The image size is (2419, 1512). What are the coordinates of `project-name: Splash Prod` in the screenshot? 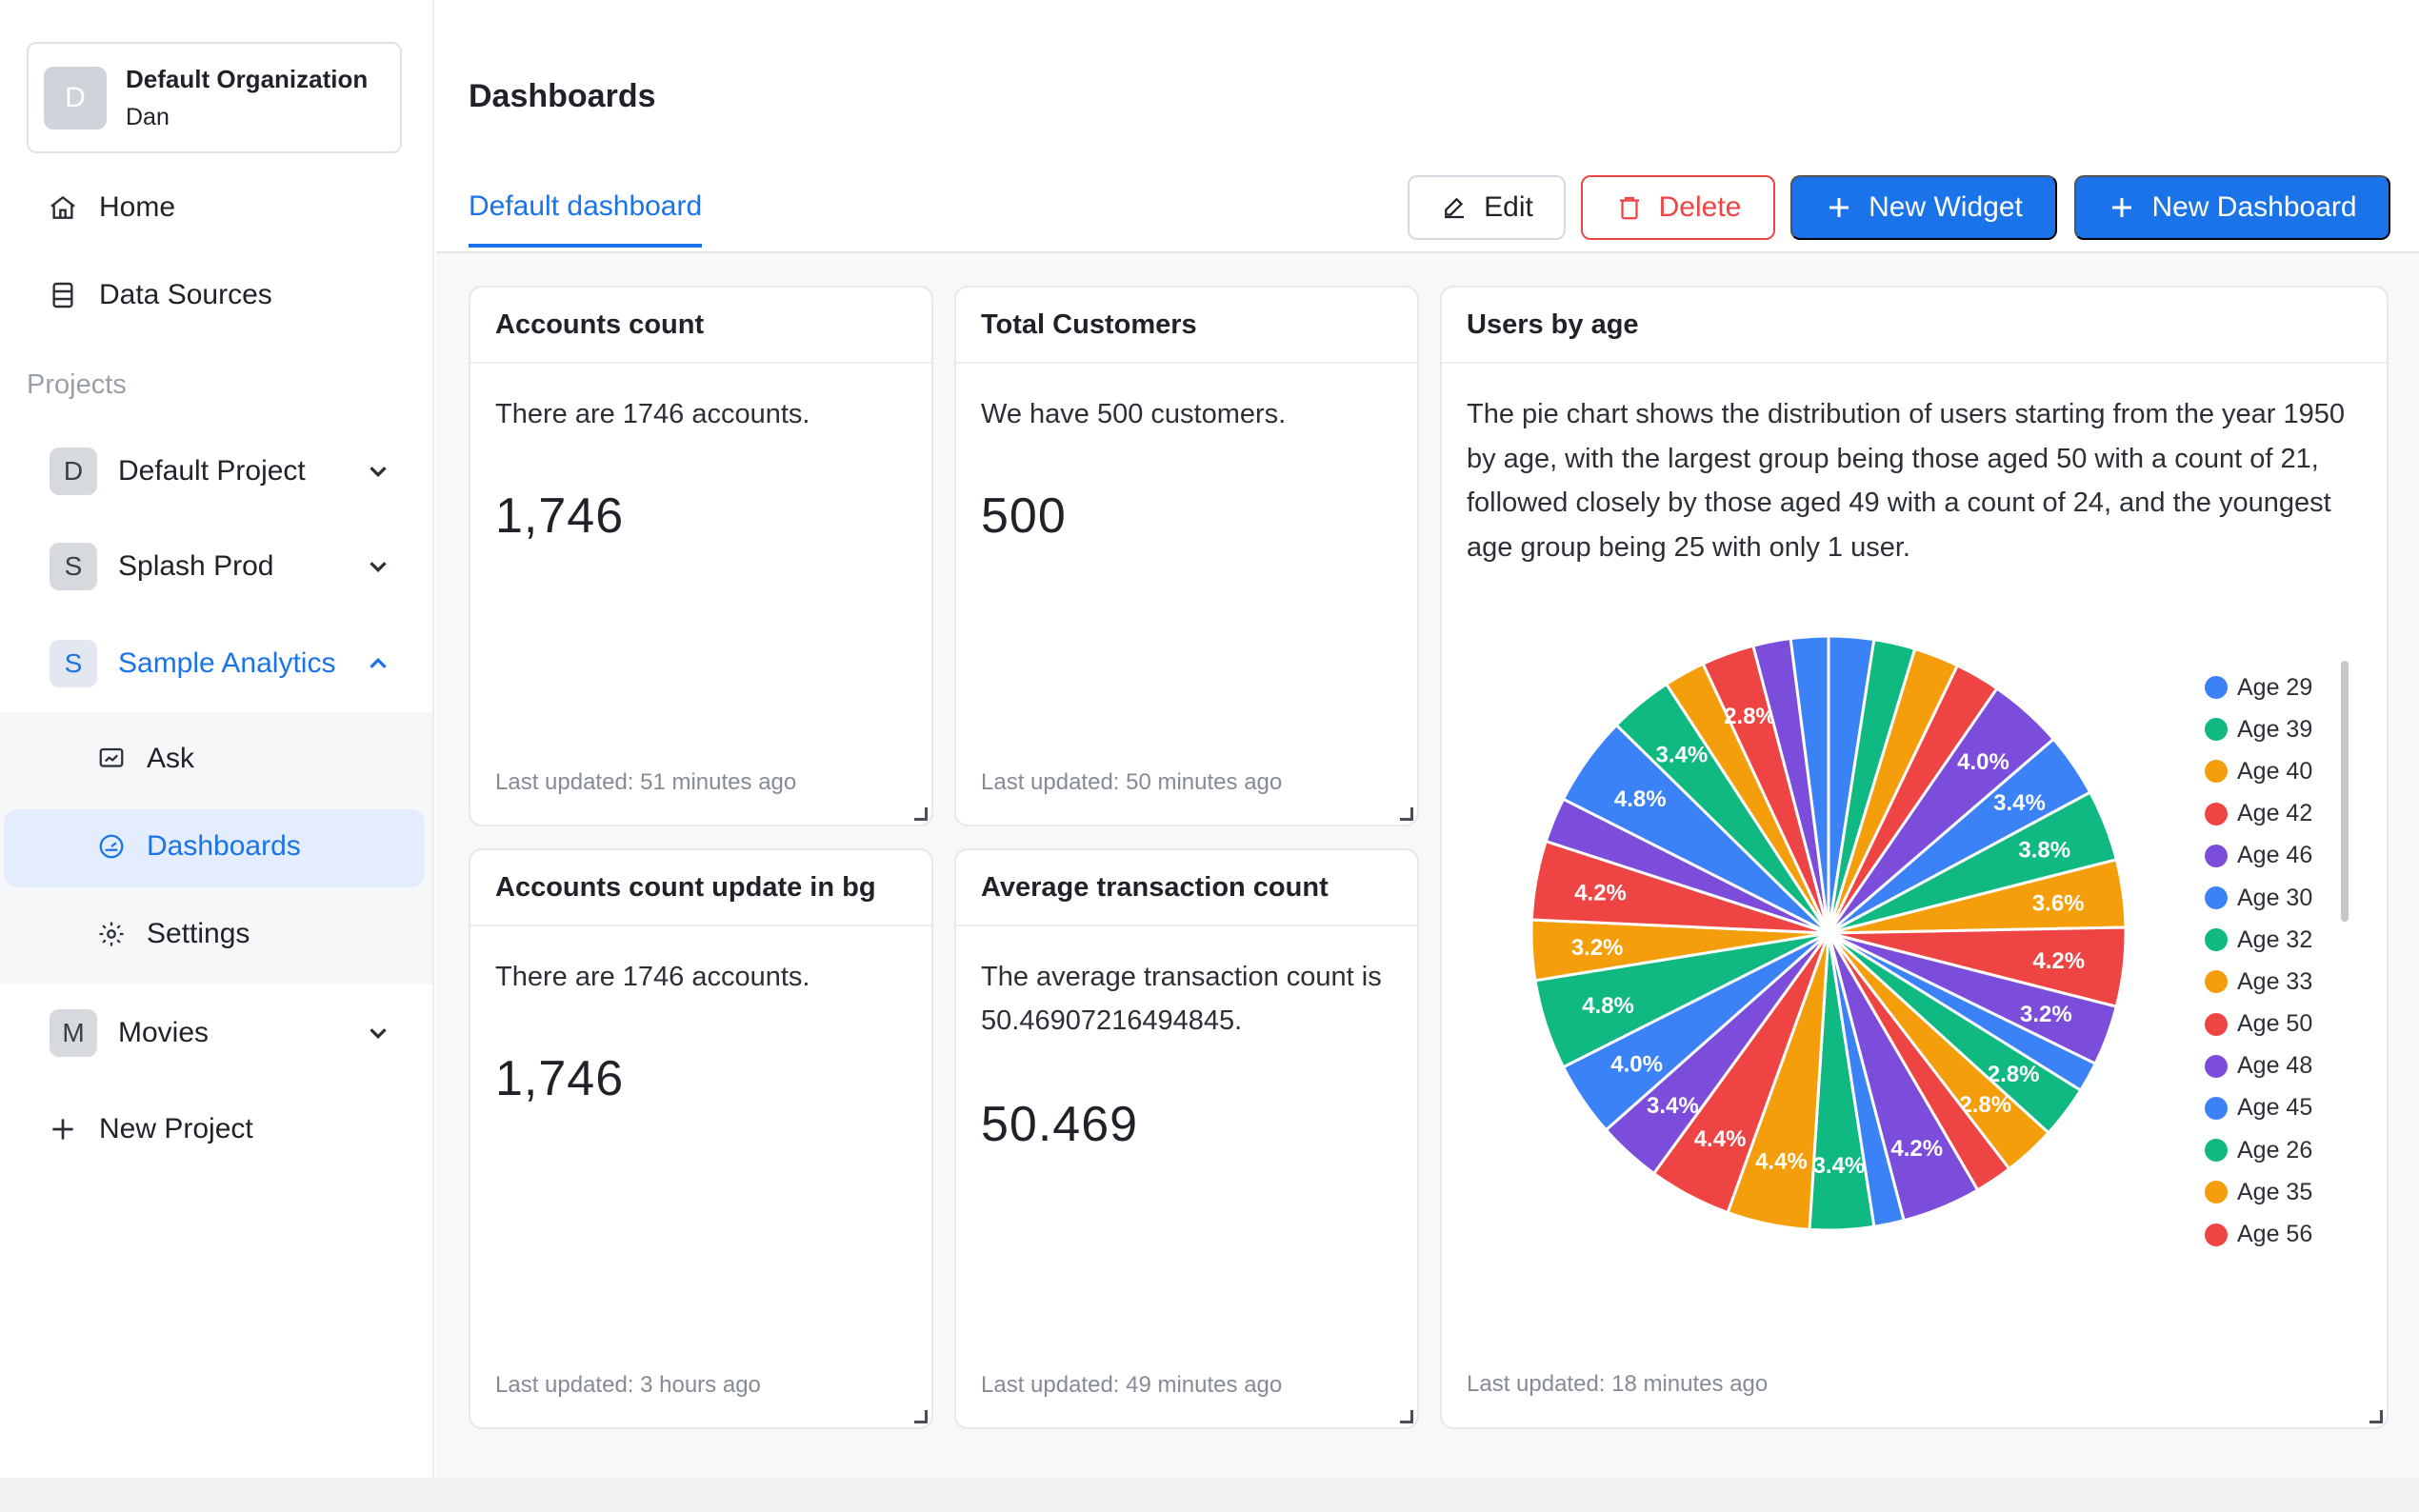 It's located at (196, 566).